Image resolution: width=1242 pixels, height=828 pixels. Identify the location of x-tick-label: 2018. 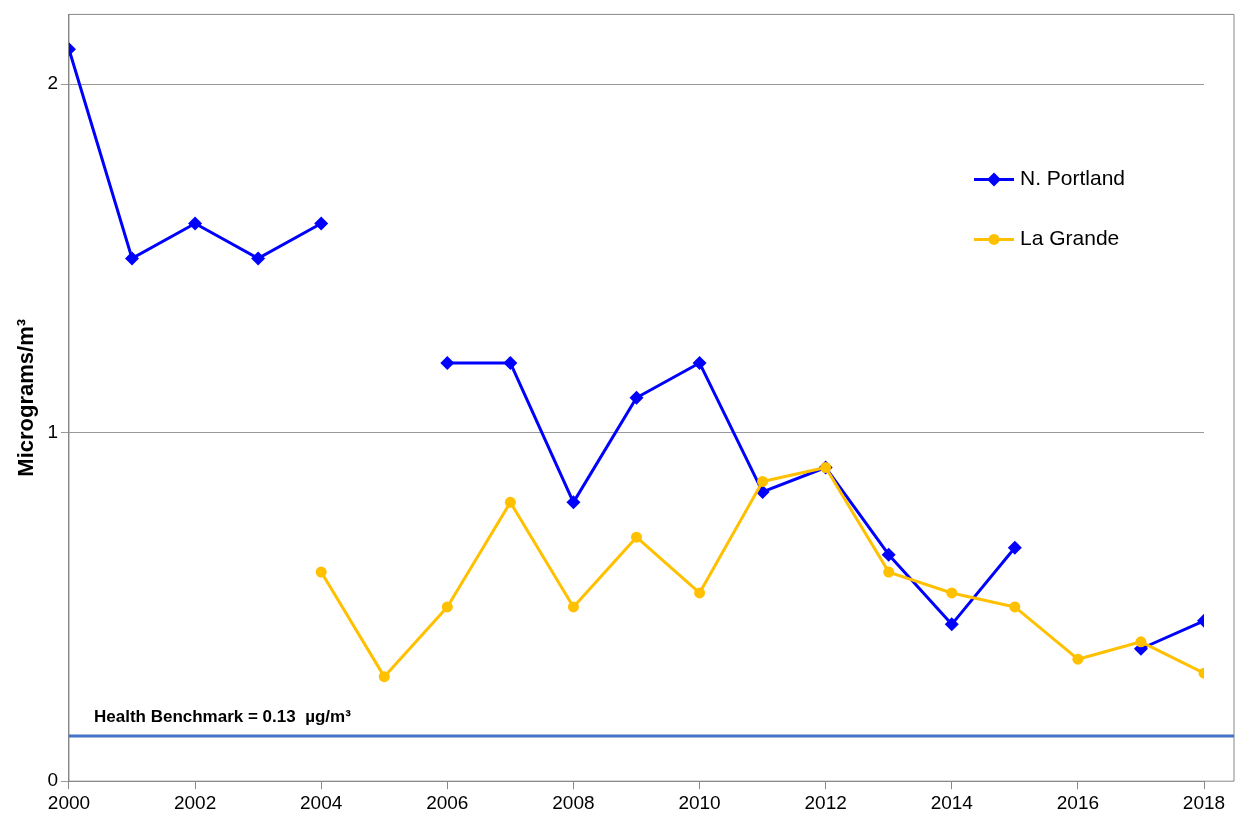
(1204, 802).